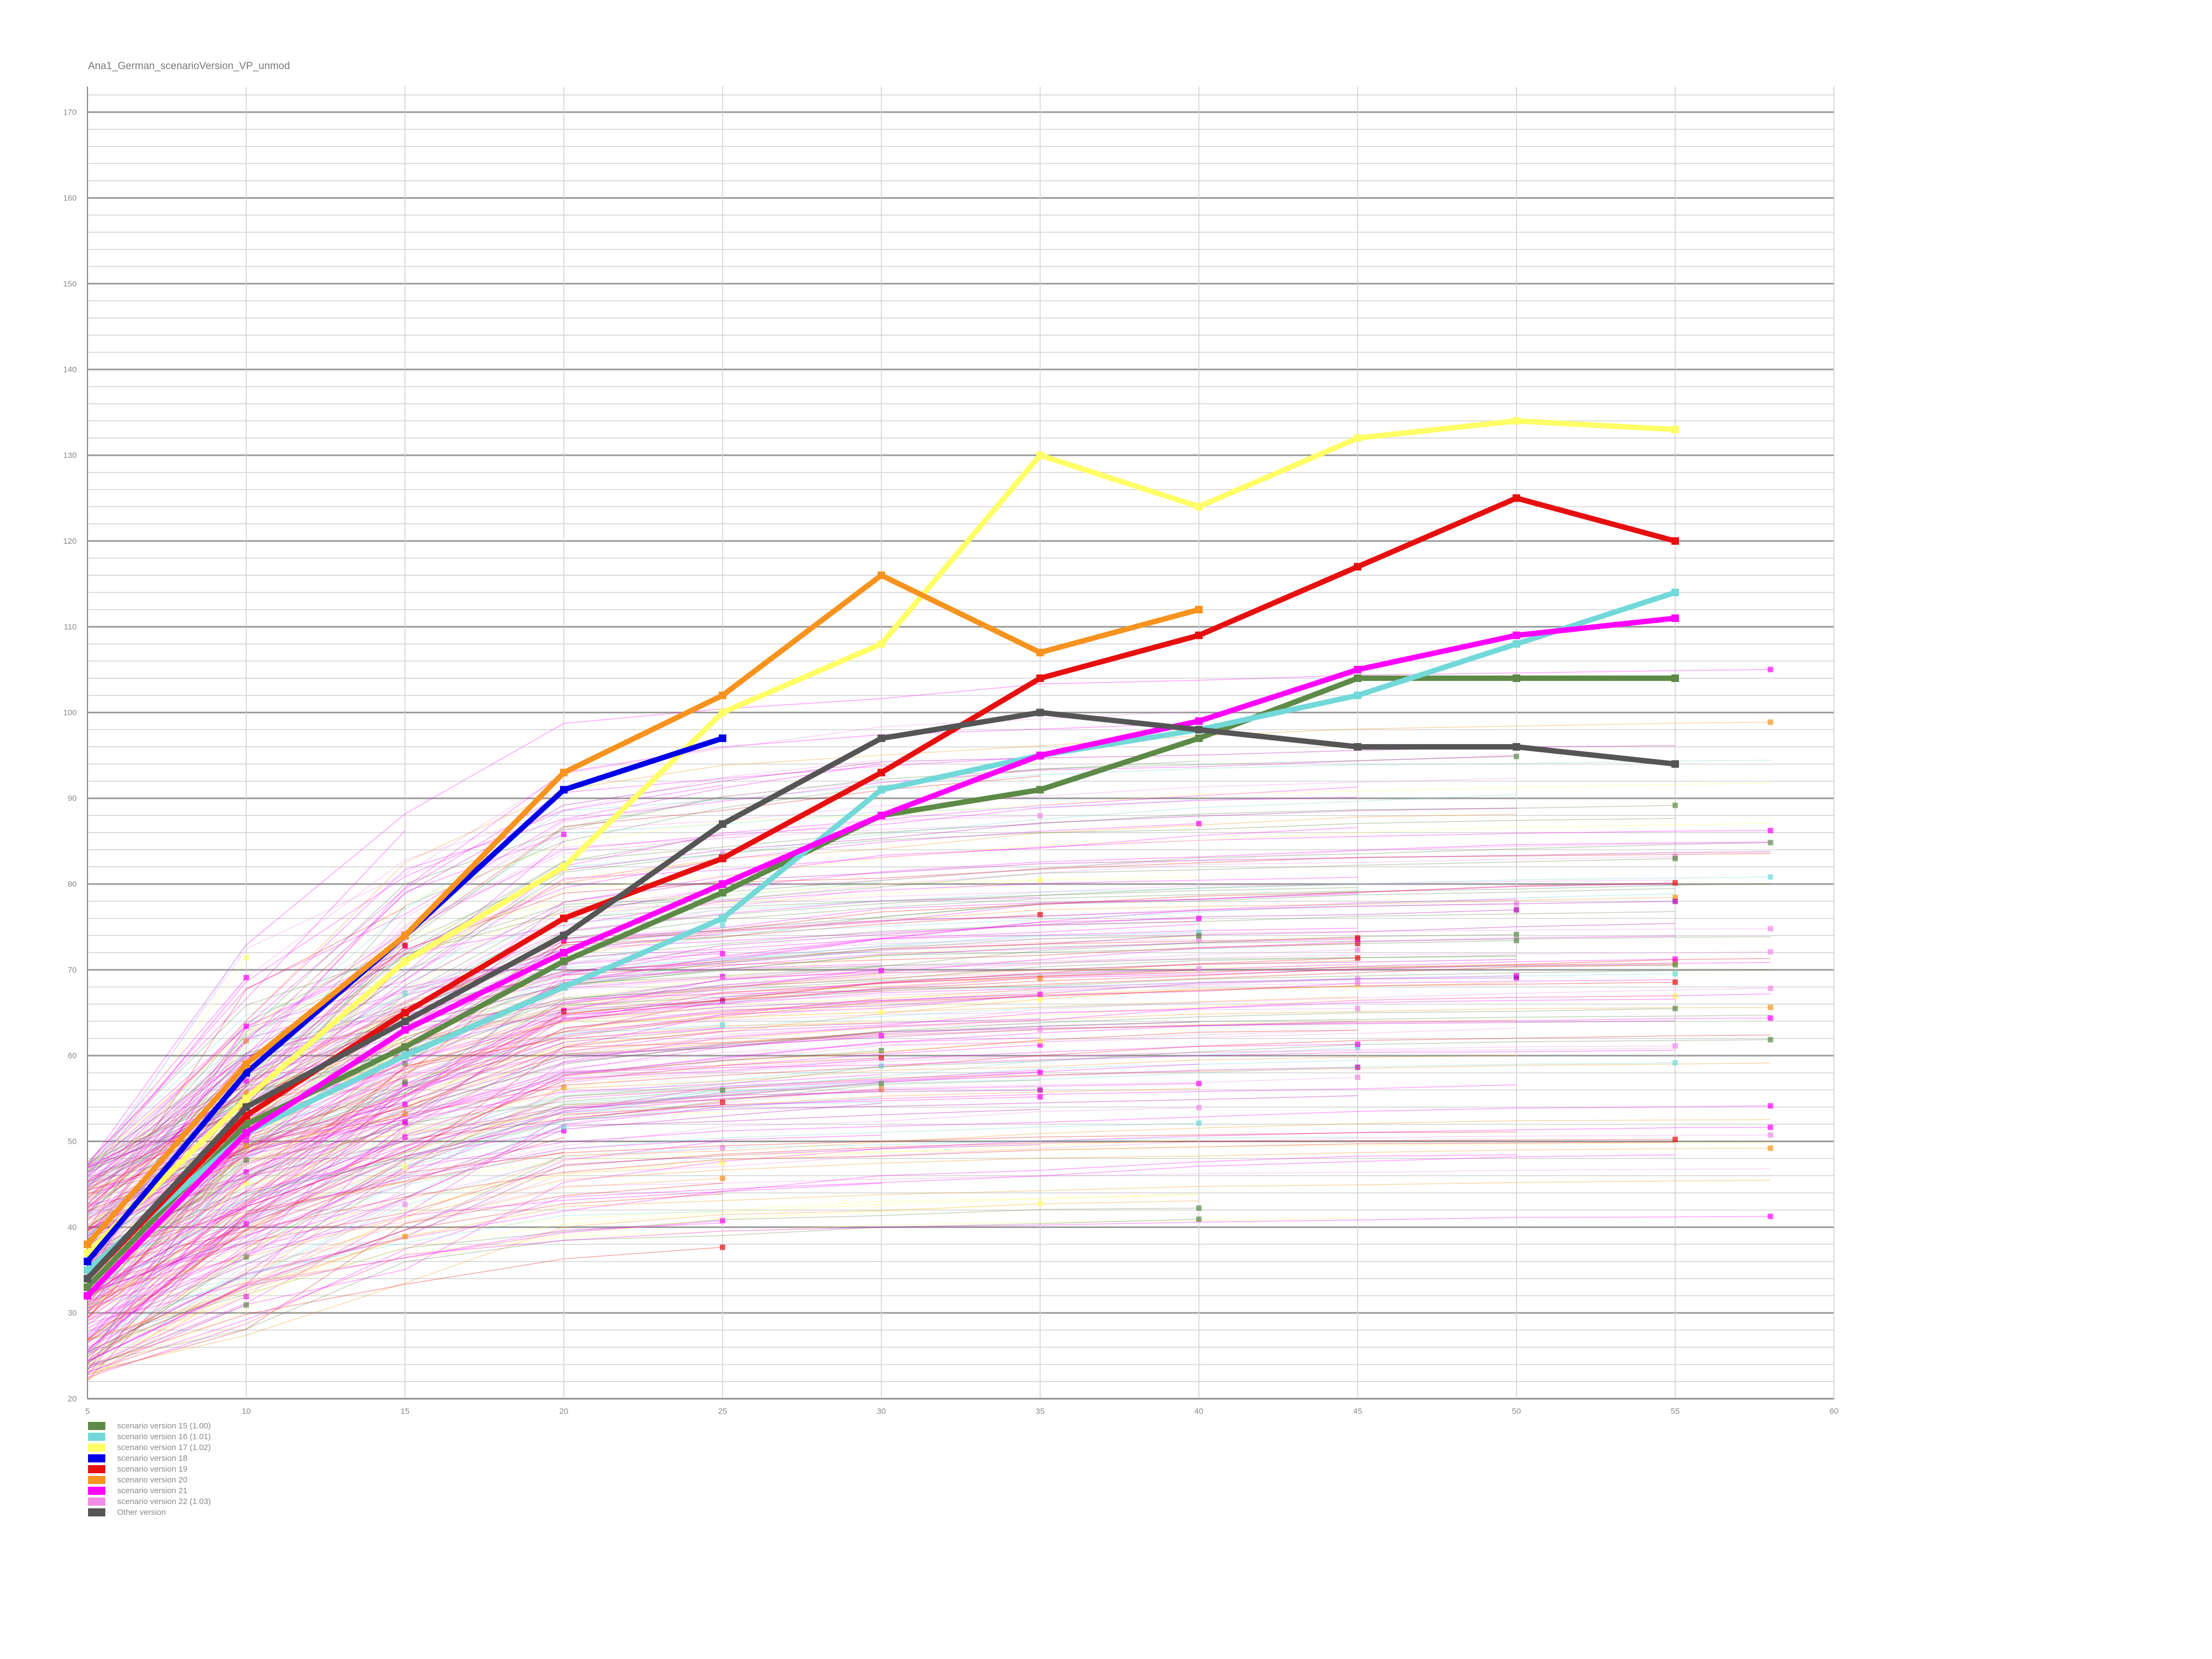 Image resolution: width=2212 pixels, height=1659 pixels. I want to click on legend-item: scenario version 16 (1.01), so click(149, 1436).